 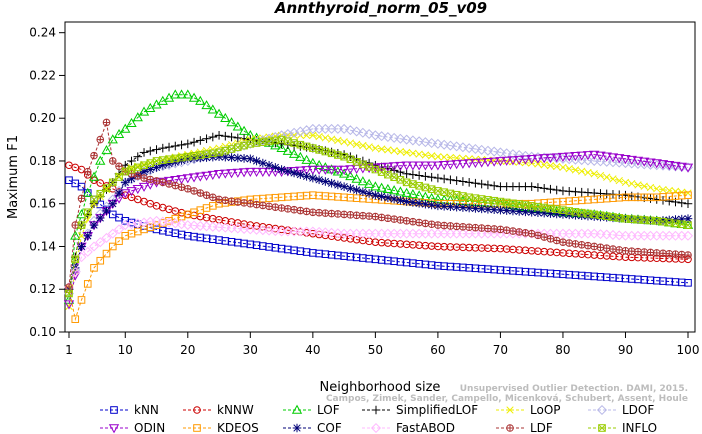 What do you see at coordinates (250, 350) in the screenshot?
I see `x-tick-label: 30` at bounding box center [250, 350].